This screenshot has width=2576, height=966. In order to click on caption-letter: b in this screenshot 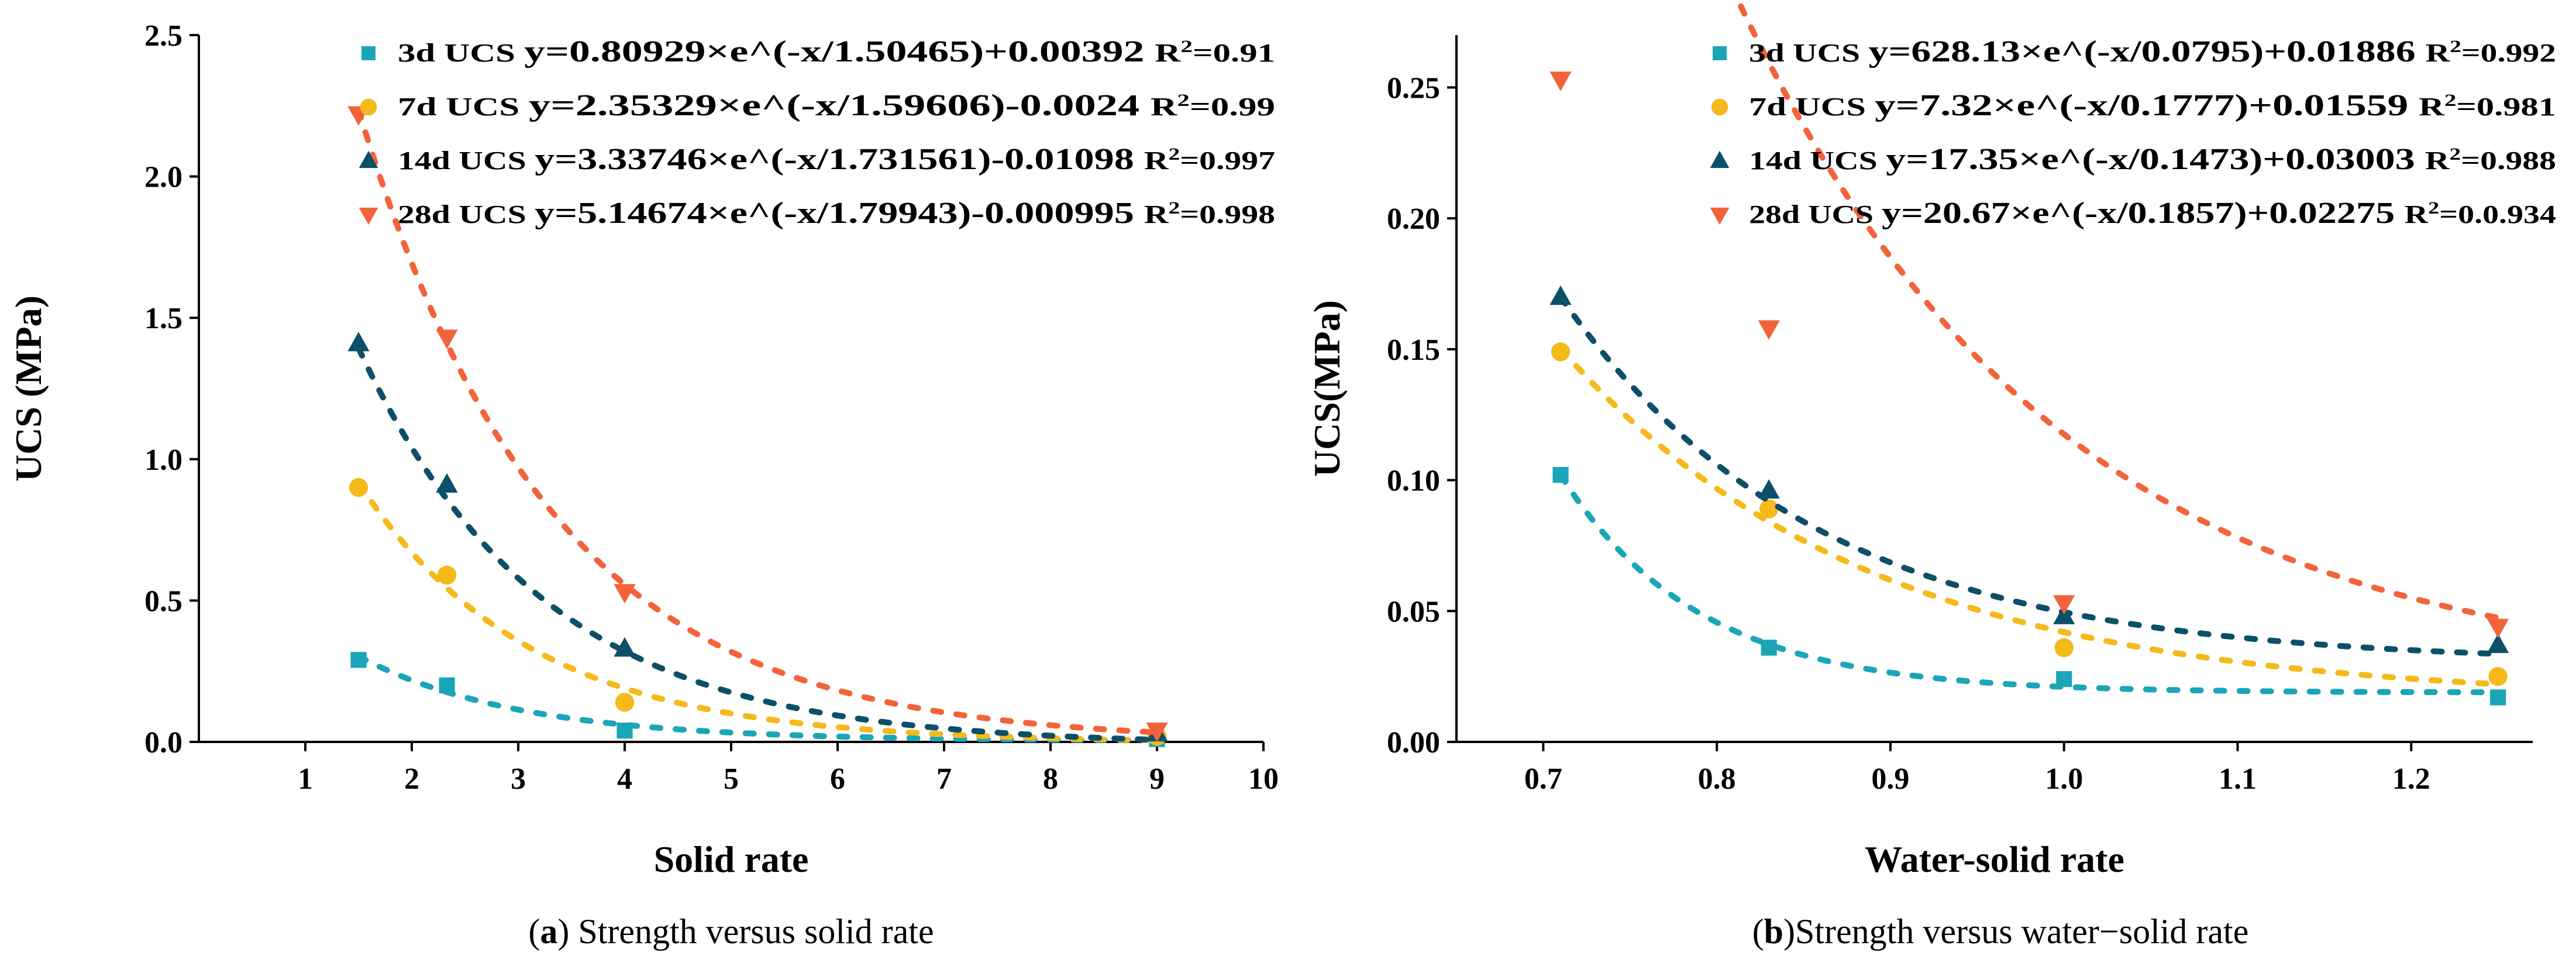, I will do `click(1773, 931)`.